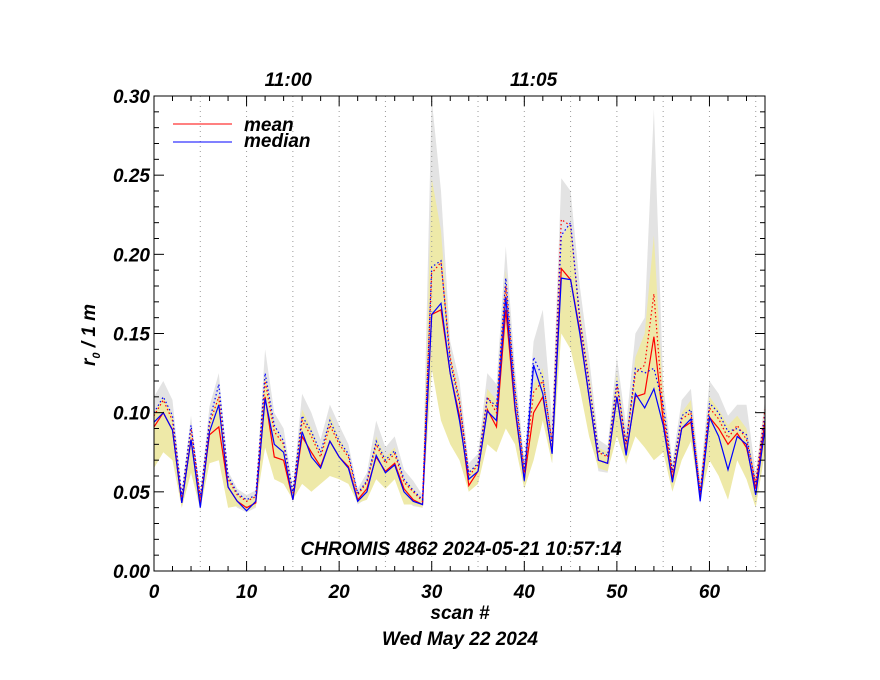 This screenshot has width=880, height=680. What do you see at coordinates (269, 125) in the screenshot?
I see `legend-mean-label: mean` at bounding box center [269, 125].